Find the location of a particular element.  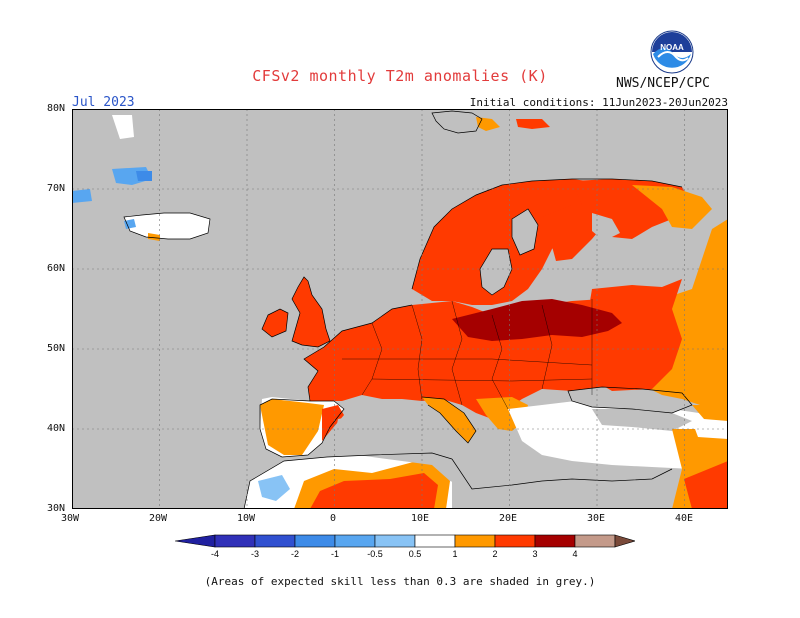

lon-label-30e: 30E is located at coordinates (596, 518).